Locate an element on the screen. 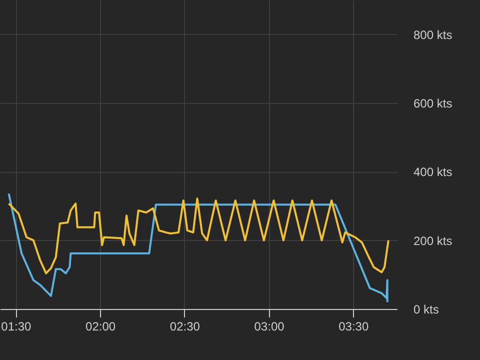 This screenshot has width=480, height=360. y-tick-label: 400 kts is located at coordinates (433, 172).